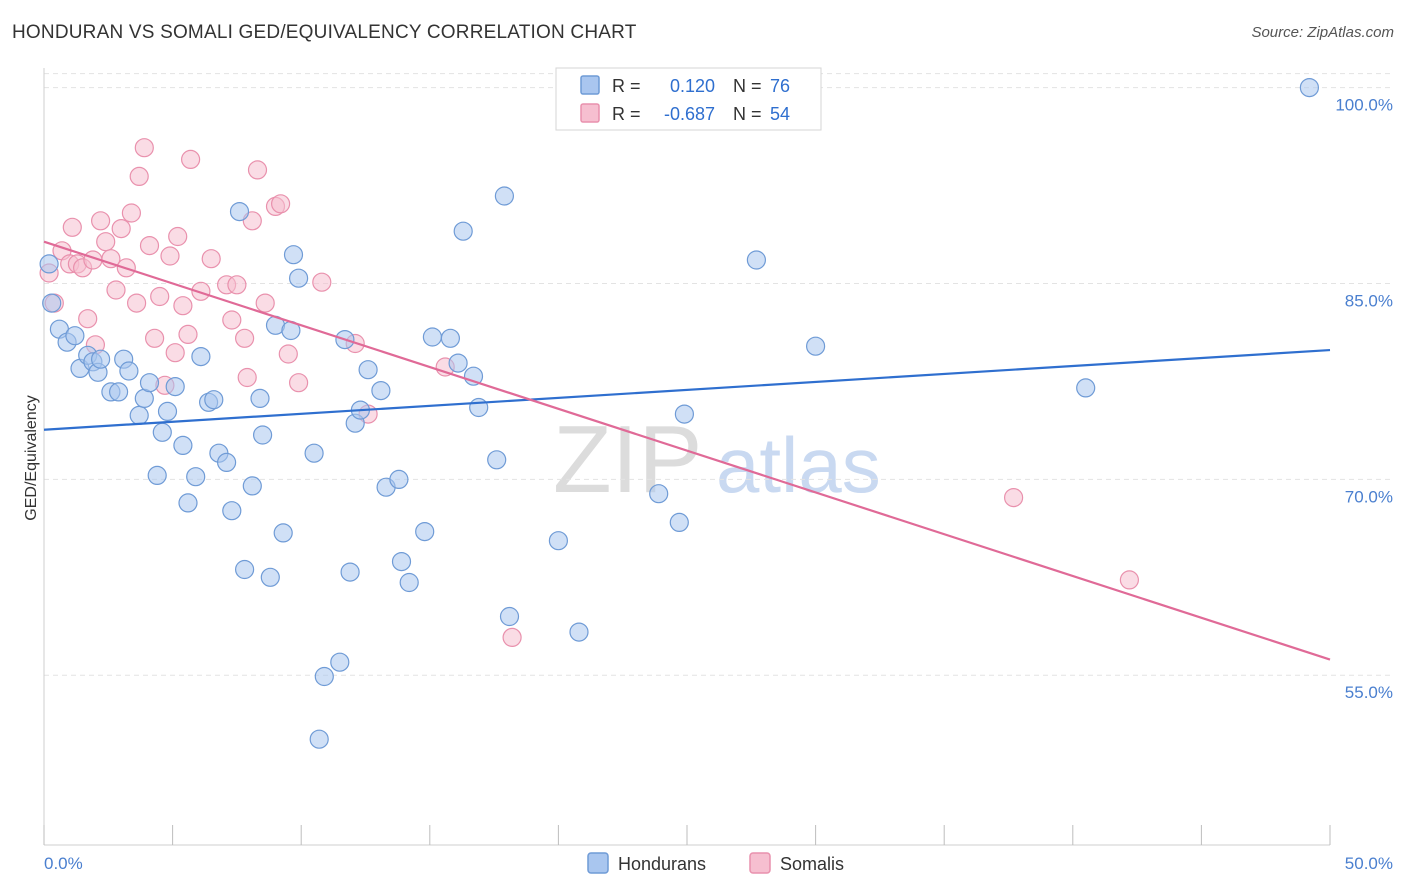  Describe the element at coordinates (626, 86) in the screenshot. I see `legend-r-label-hondurans: R =` at that location.